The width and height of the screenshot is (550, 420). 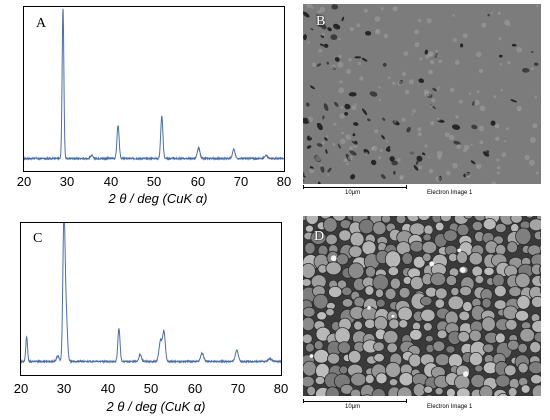 I want to click on sem-caption-b: Electron Image 1, so click(x=450, y=193).